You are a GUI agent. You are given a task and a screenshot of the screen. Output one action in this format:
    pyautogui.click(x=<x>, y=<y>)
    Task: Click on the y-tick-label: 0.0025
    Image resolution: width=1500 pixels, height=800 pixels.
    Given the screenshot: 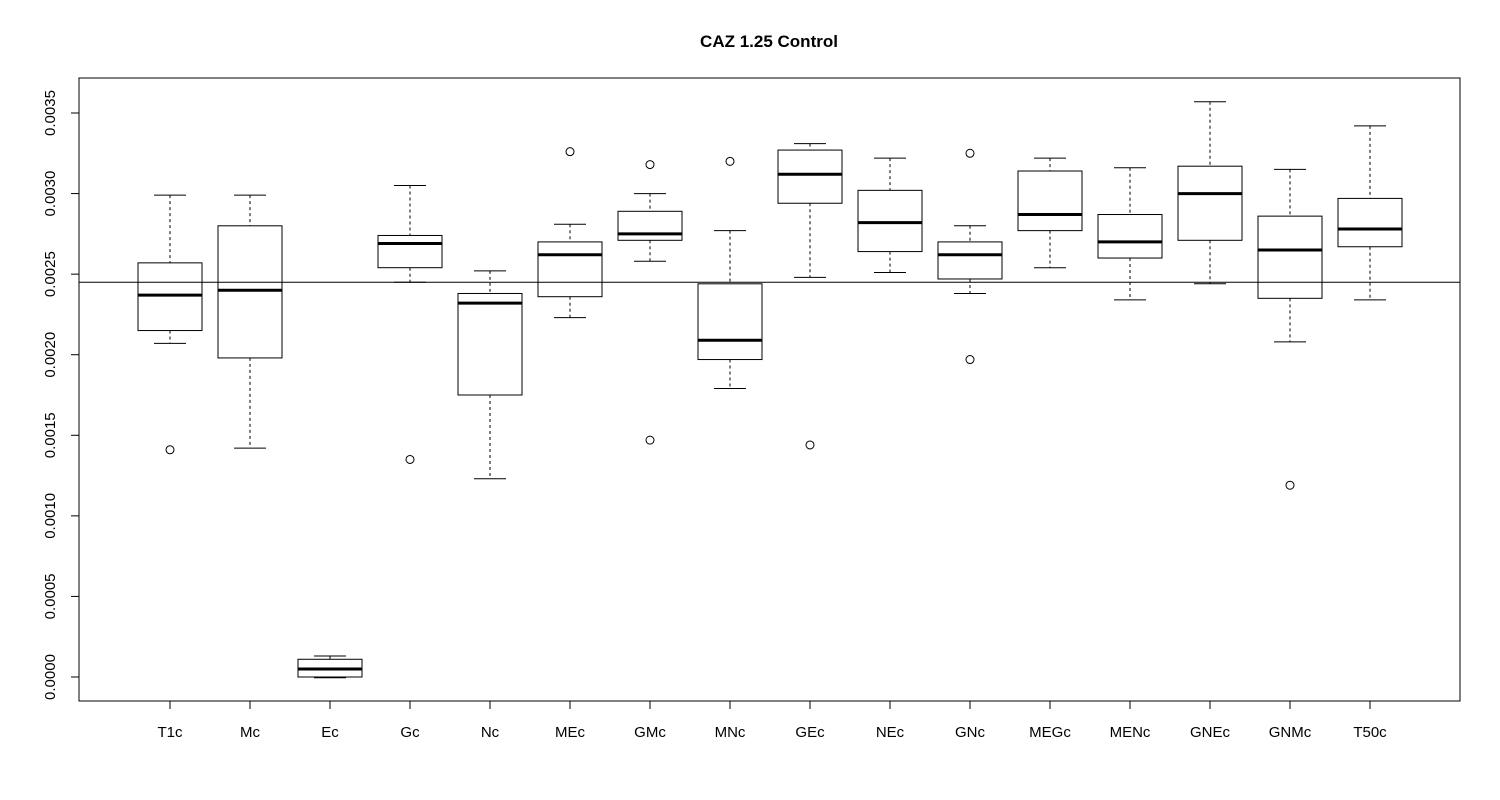 What is the action you would take?
    pyautogui.click(x=50, y=274)
    